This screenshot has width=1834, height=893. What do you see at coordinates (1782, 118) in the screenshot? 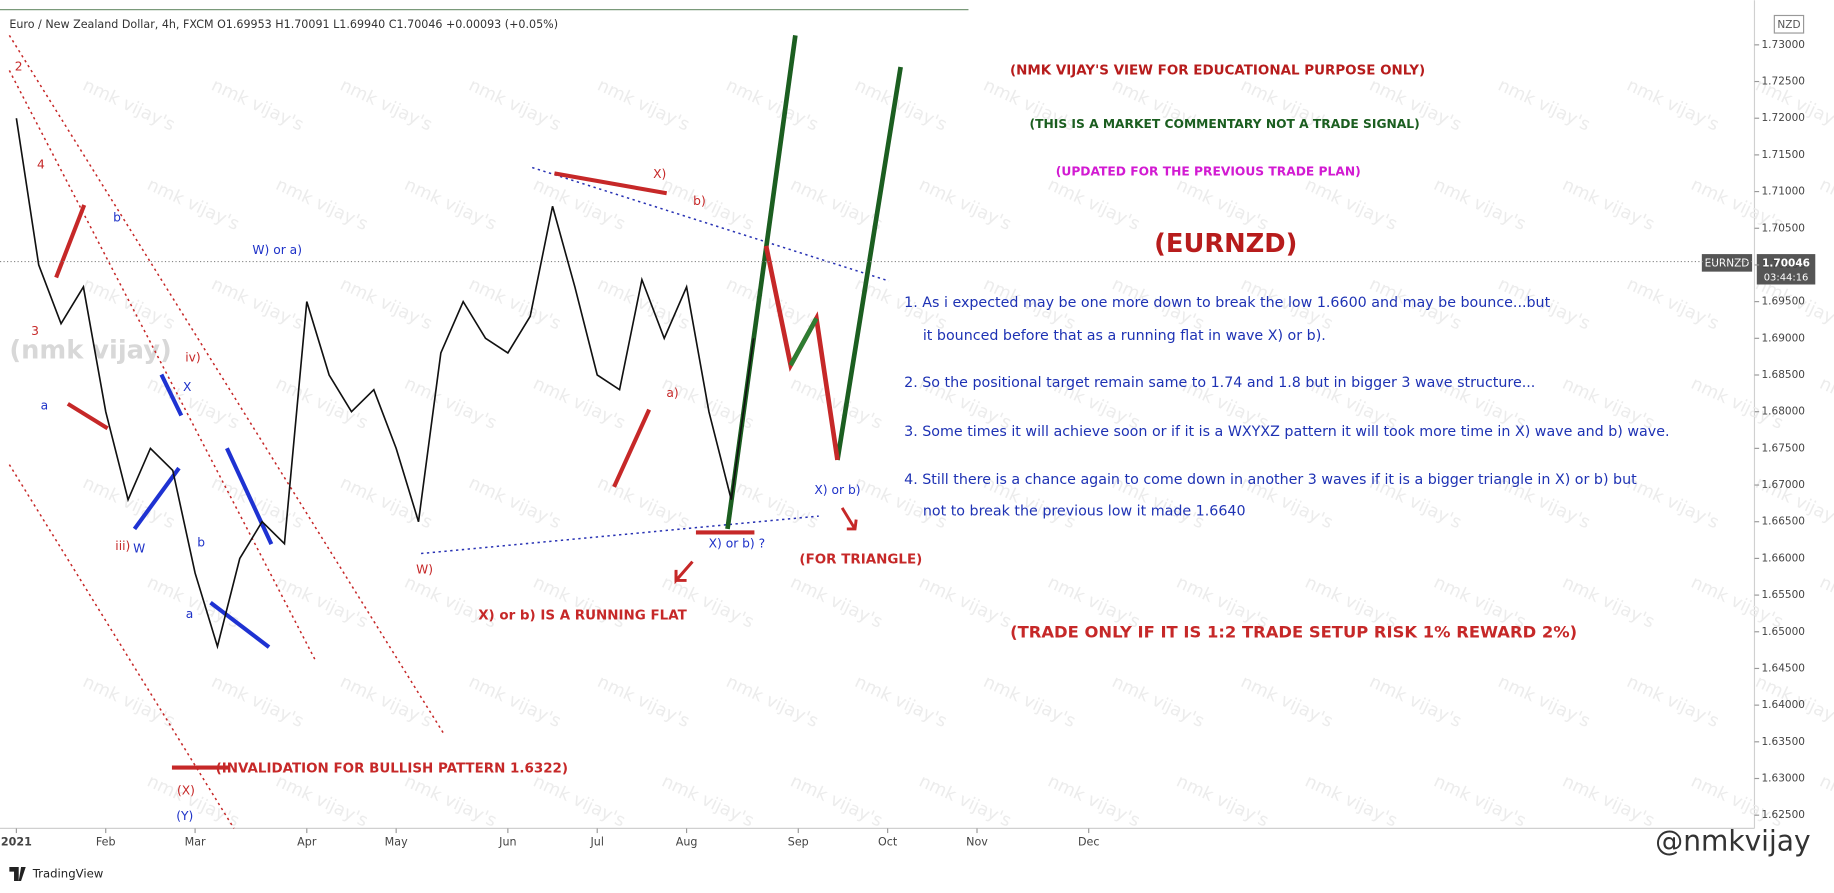
I see `y-tick-label: 1.72000` at bounding box center [1782, 118].